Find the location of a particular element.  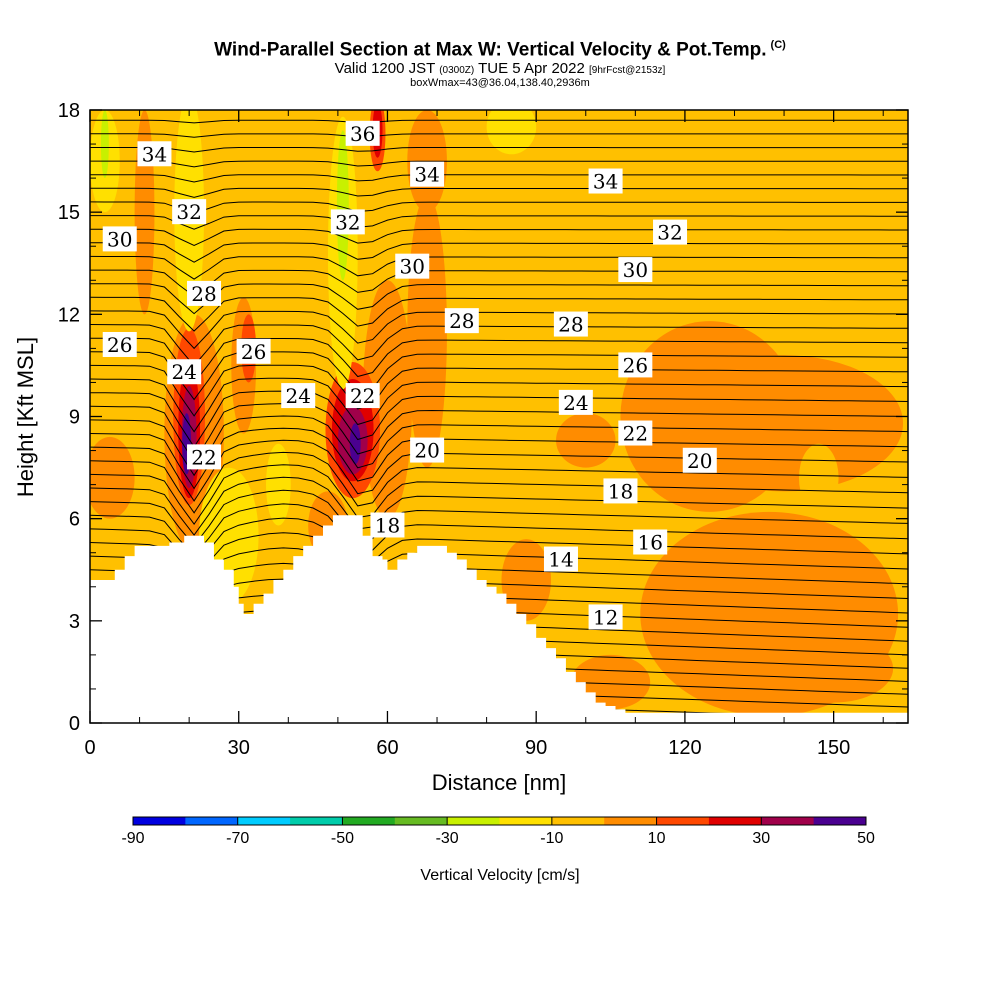

y-tick-label: 3 is located at coordinates (74, 622).